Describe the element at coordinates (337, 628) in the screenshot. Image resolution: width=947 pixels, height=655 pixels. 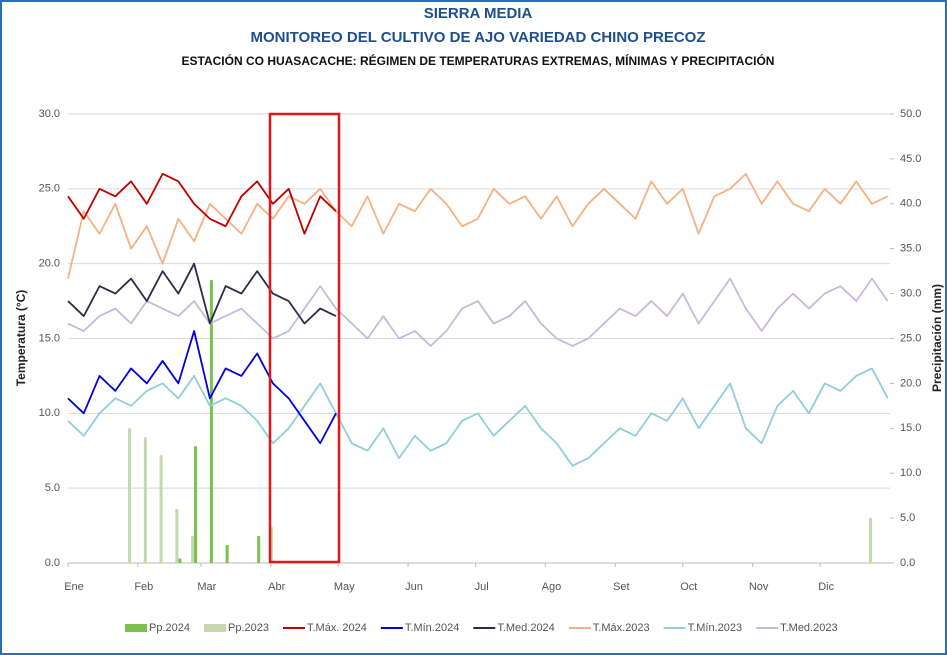
I see `legend-label: T.Máx. 2024` at that location.